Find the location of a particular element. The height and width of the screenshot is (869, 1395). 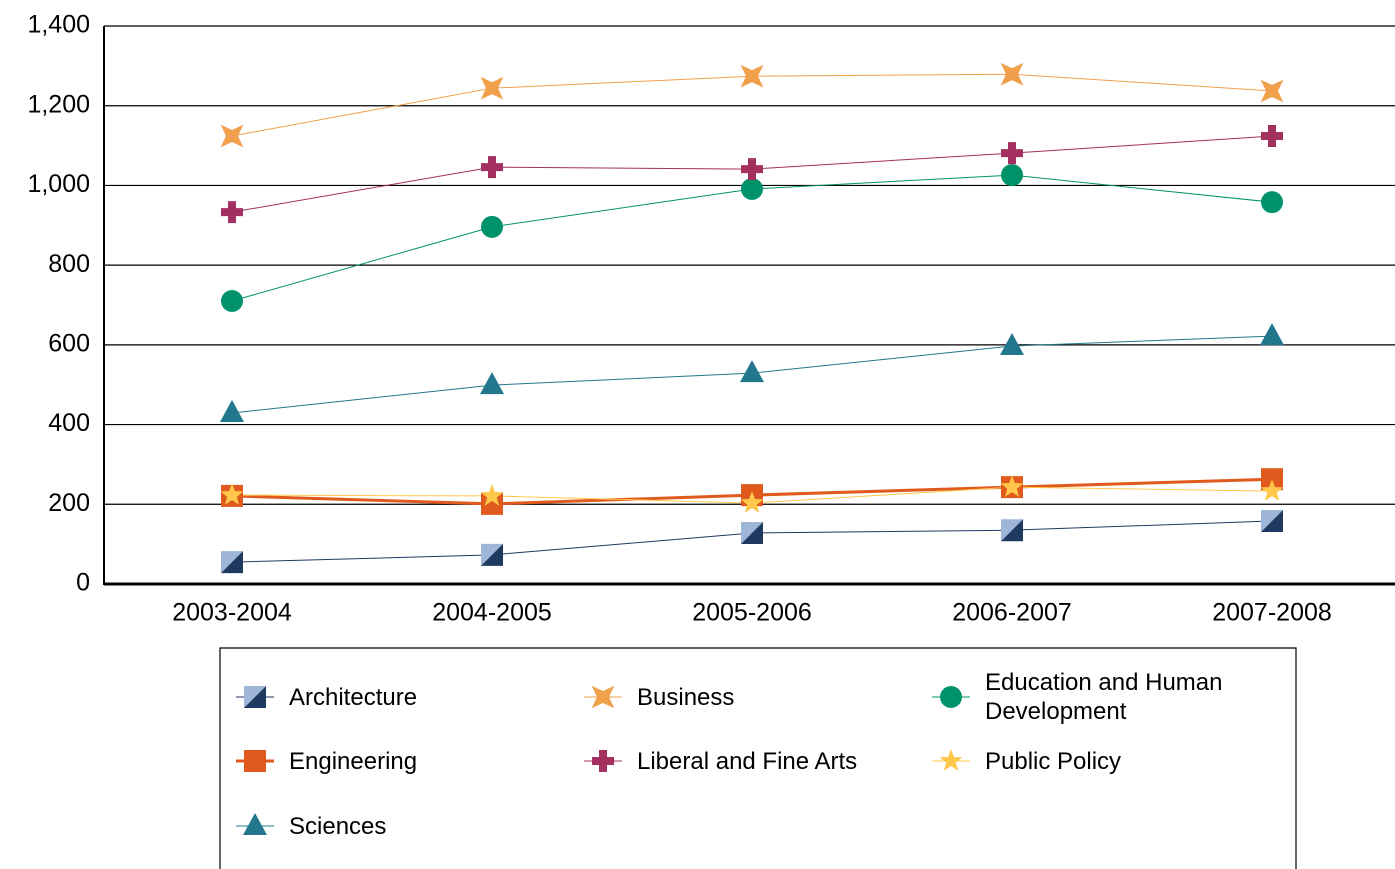

legend-label: Sciences is located at coordinates (338, 826).